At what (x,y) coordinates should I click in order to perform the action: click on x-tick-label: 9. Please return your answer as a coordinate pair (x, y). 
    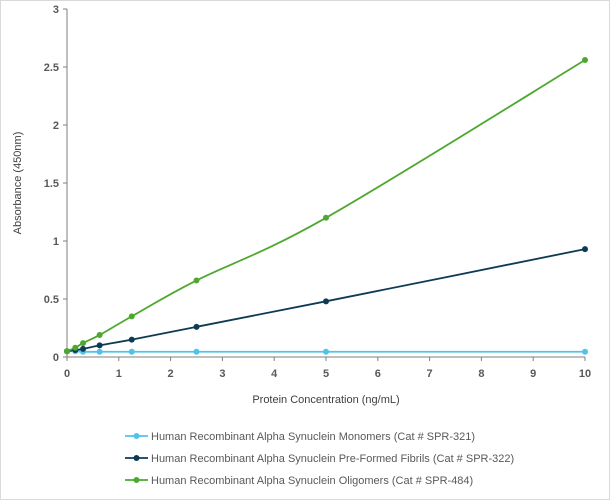
    Looking at the image, I should click on (533, 374).